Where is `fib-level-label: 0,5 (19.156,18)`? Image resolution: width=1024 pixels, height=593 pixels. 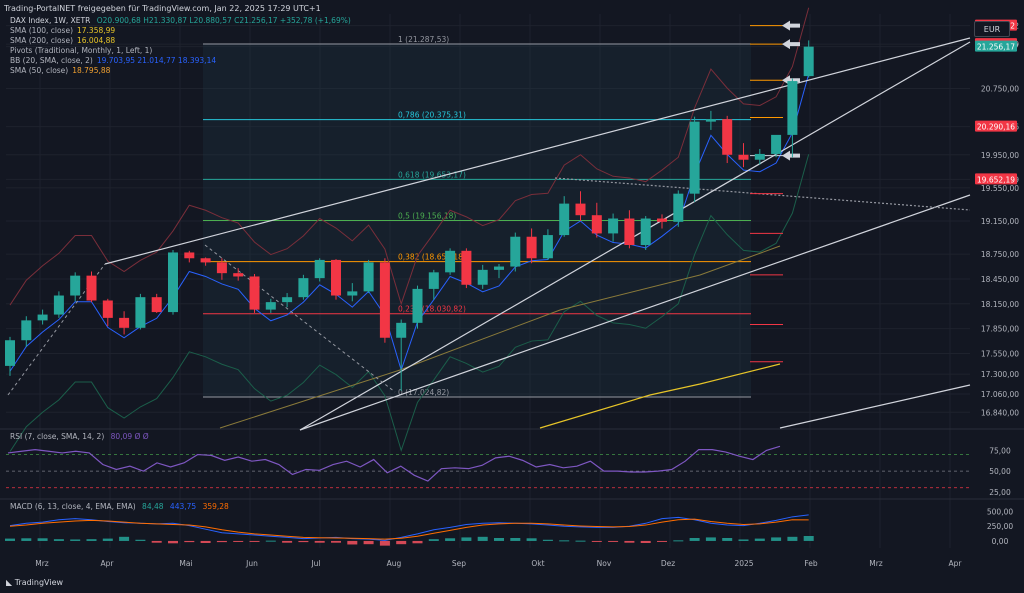
fib-level-label: 0,5 (19.156,18) is located at coordinates (427, 216).